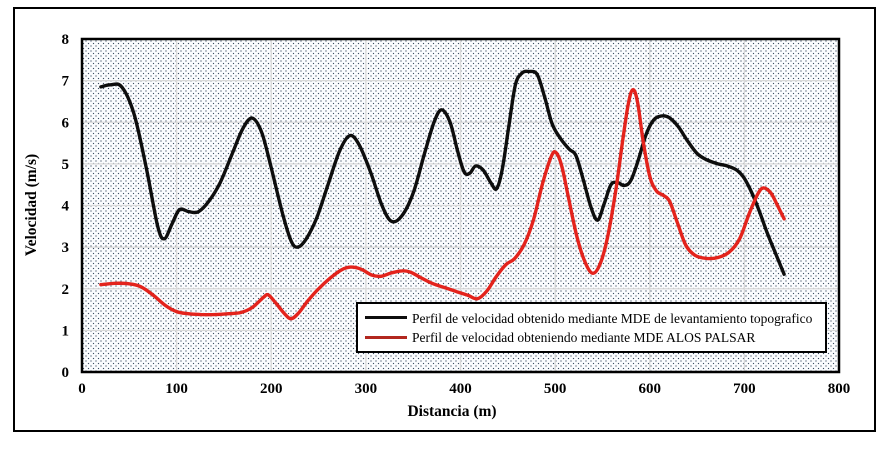 The image size is (881, 449). What do you see at coordinates (460, 389) in the screenshot?
I see `x-tick-label: 400` at bounding box center [460, 389].